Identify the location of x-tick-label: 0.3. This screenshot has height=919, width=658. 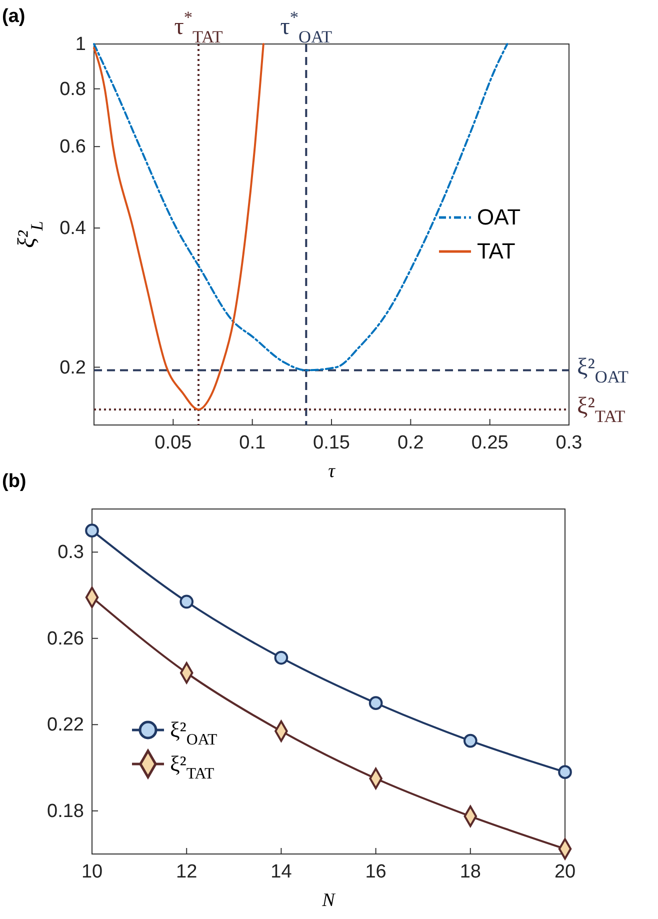
(569, 443).